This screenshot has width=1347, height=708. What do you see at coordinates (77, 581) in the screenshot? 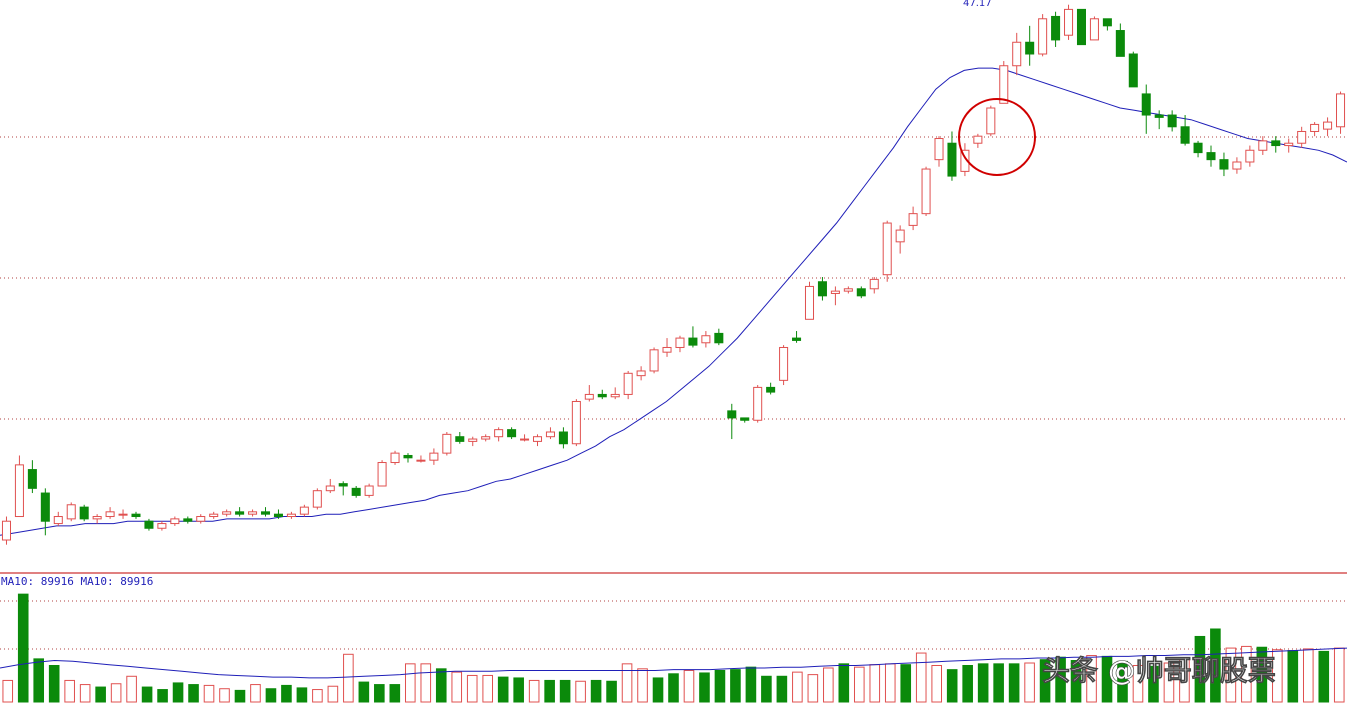
I see `volume-legend: MA10: 89916 MA10: 89916` at bounding box center [77, 581].